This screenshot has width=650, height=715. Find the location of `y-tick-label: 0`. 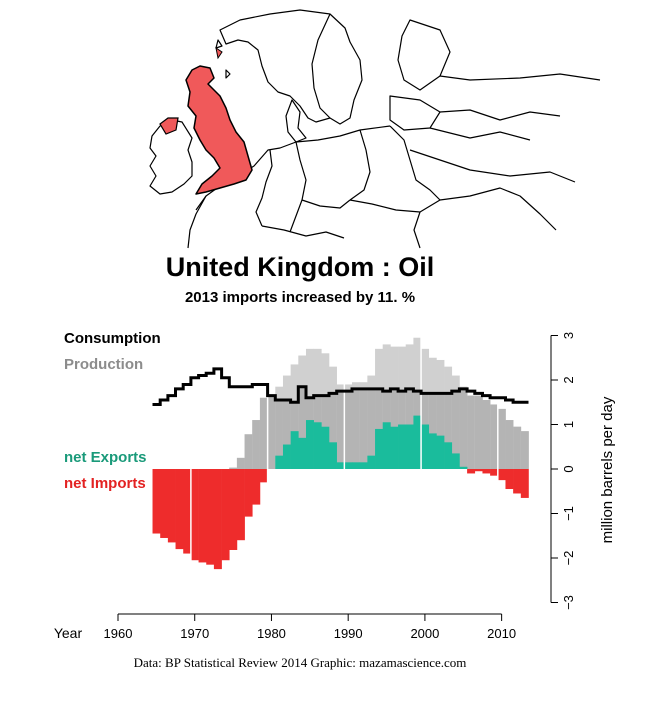

y-tick-label: 0 is located at coordinates (568, 468).